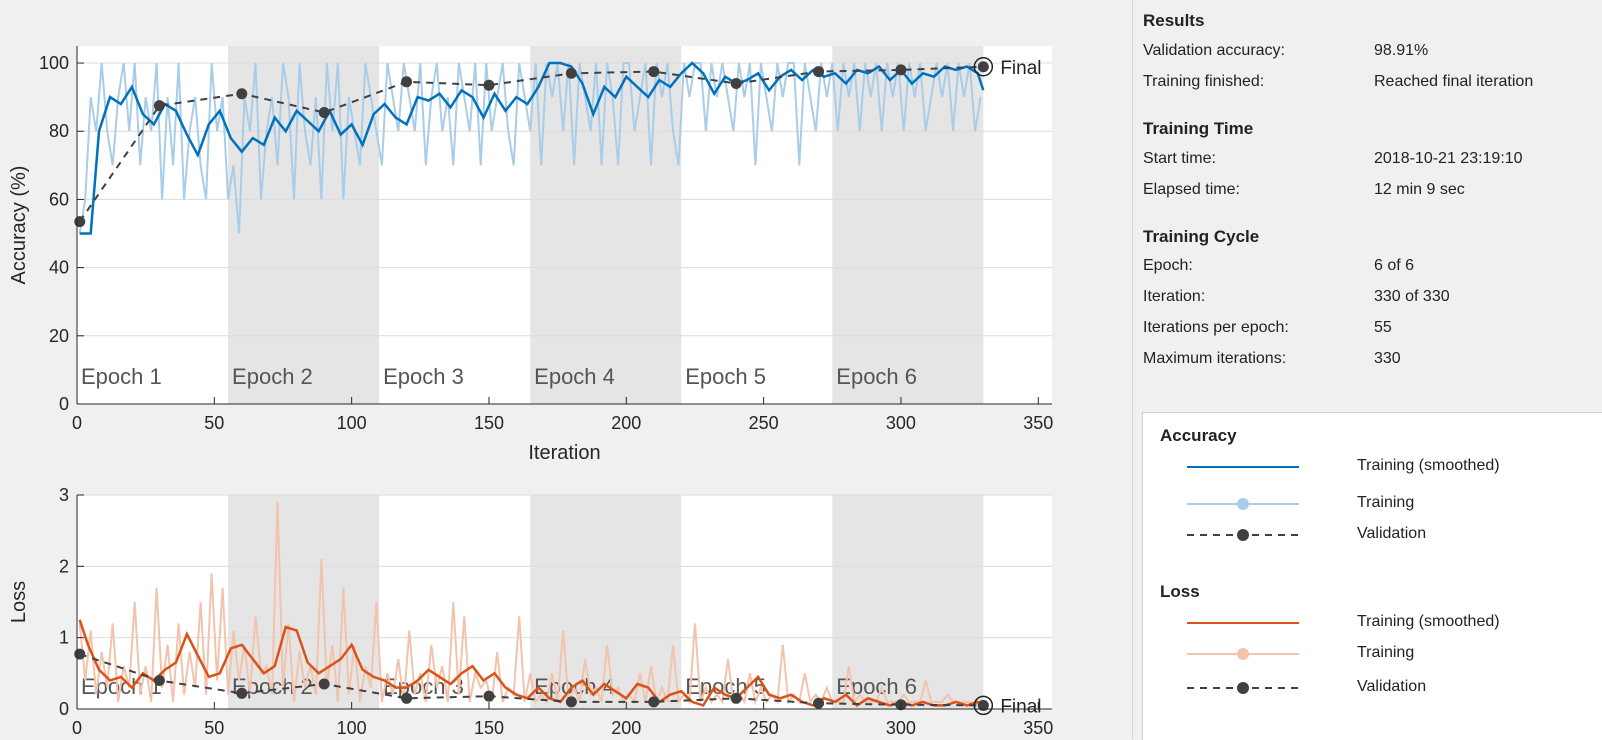 This screenshot has height=740, width=1602. I want to click on loss-x-tick-label: 150, so click(489, 728).